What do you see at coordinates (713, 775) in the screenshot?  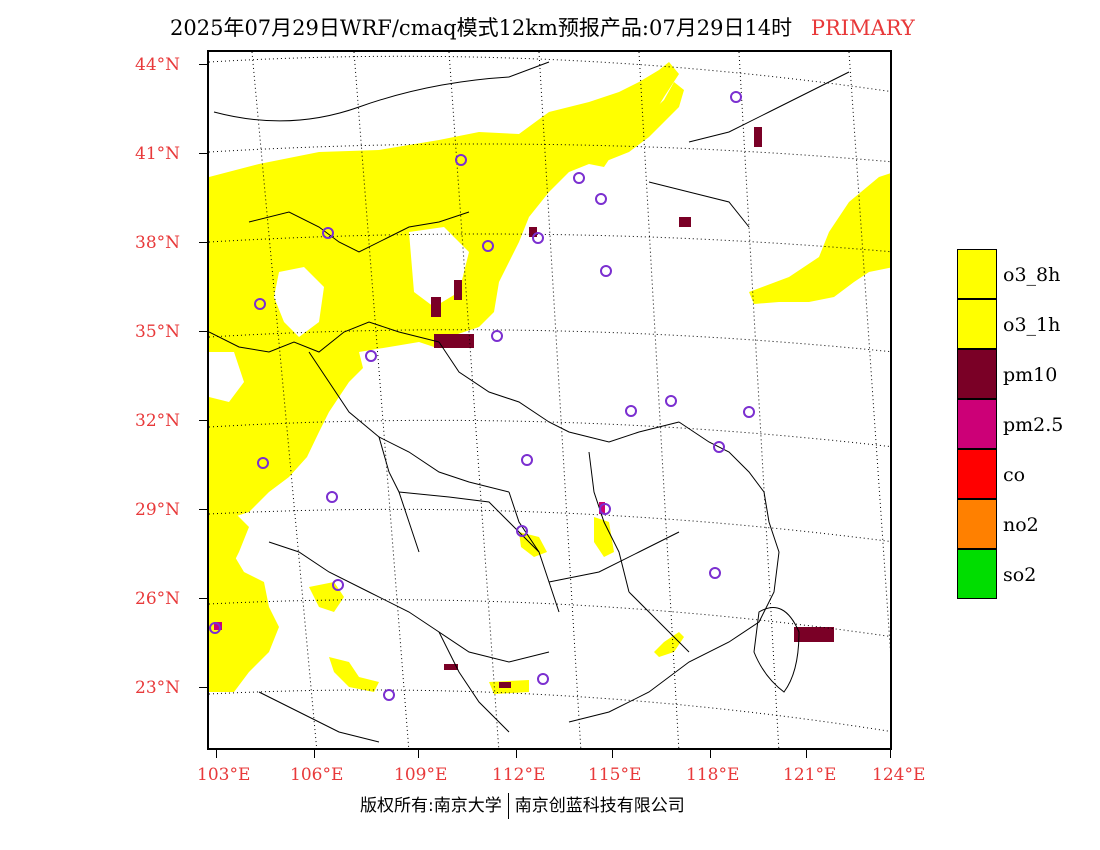 I see `lon-label-118: 118°E` at bounding box center [713, 775].